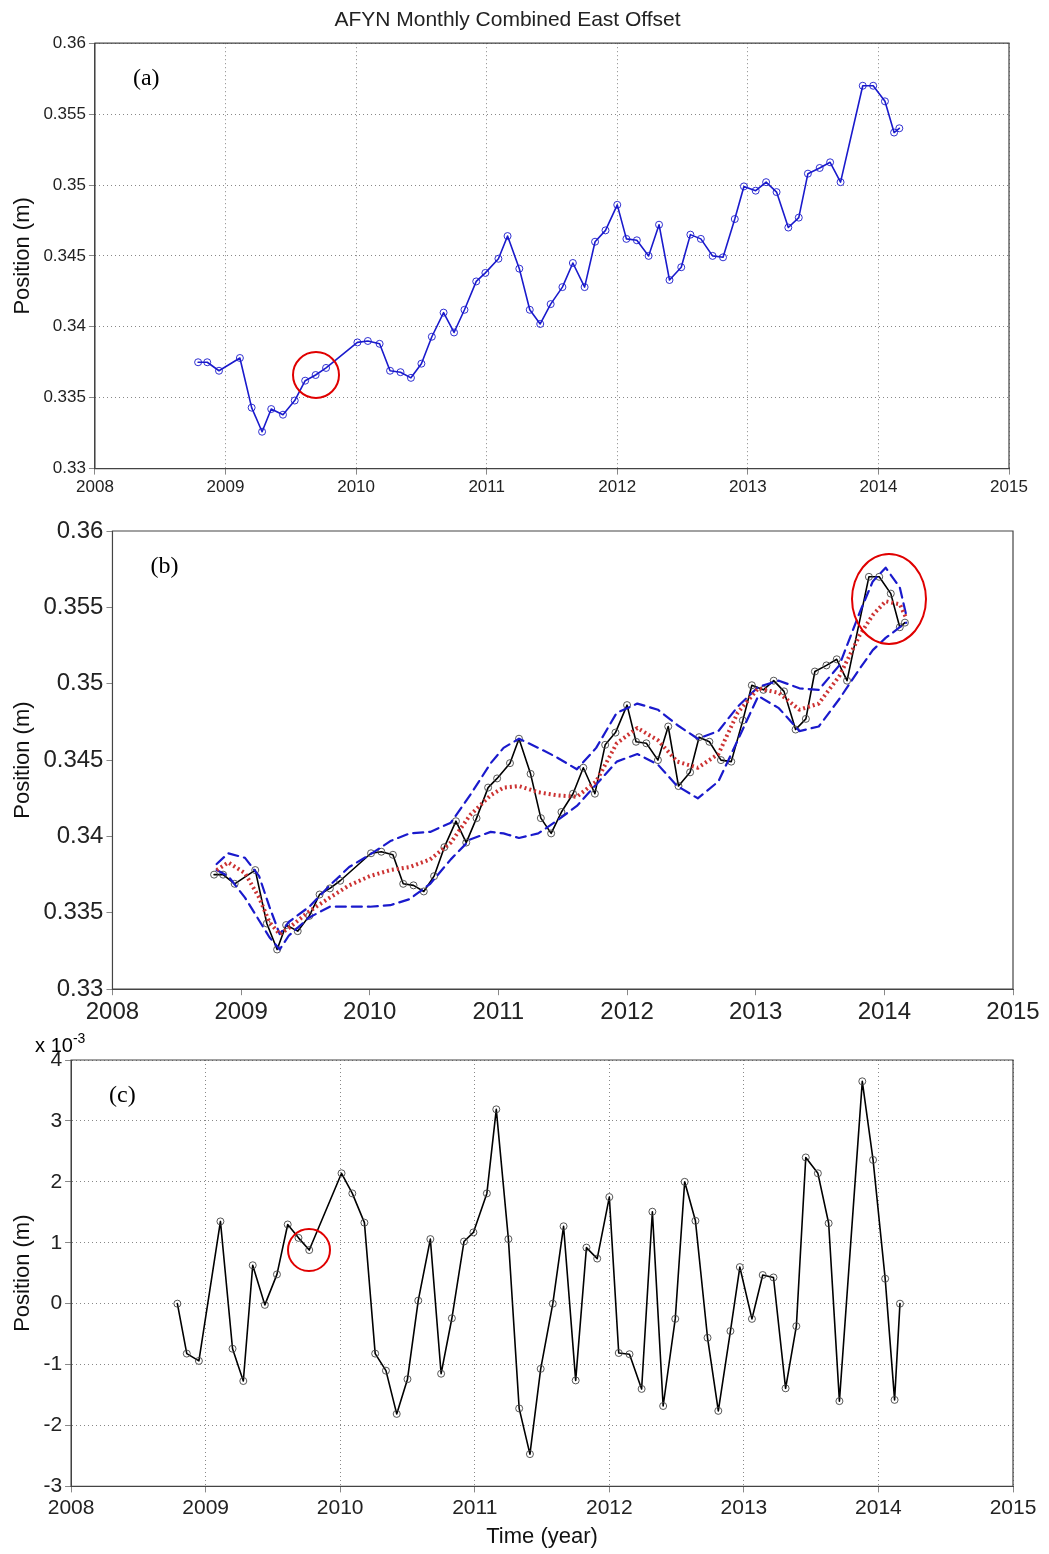 This screenshot has height=1554, width=1049. What do you see at coordinates (122, 1094) in the screenshot?
I see `annotation: (c)` at bounding box center [122, 1094].